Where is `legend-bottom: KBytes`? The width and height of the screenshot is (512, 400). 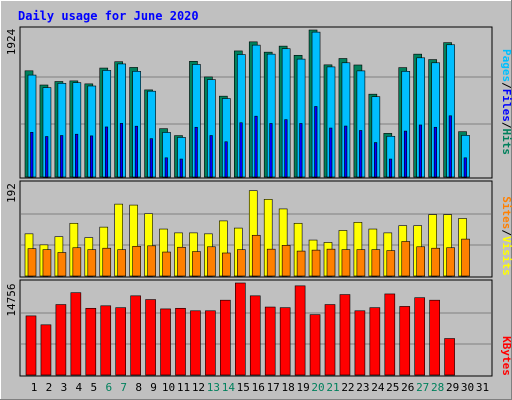
legend-bottom: KBytes is located at coordinates (506, 356).